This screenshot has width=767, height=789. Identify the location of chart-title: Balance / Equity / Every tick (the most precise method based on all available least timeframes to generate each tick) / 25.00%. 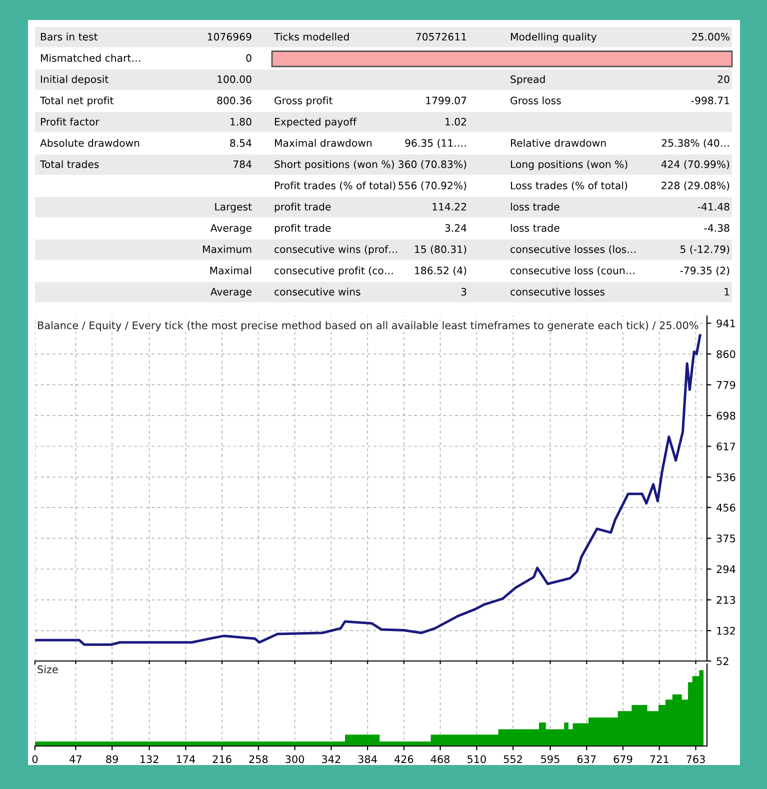
(368, 326).